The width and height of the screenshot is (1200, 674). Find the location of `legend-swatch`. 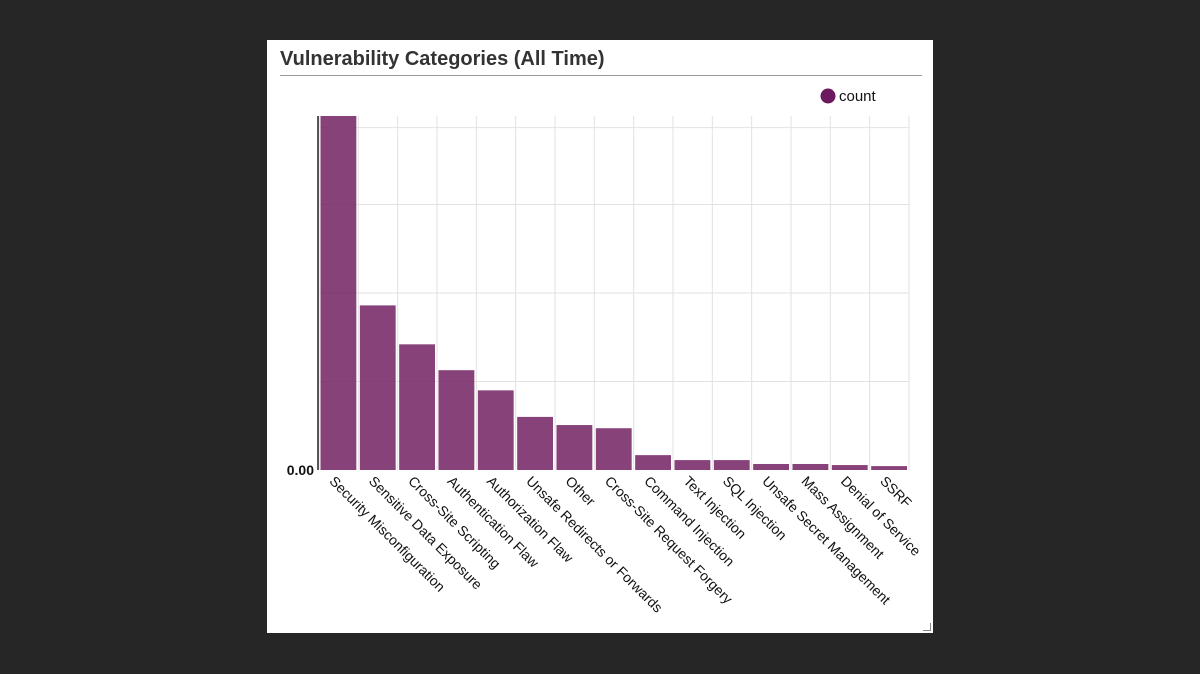

legend-swatch is located at coordinates (828, 96).